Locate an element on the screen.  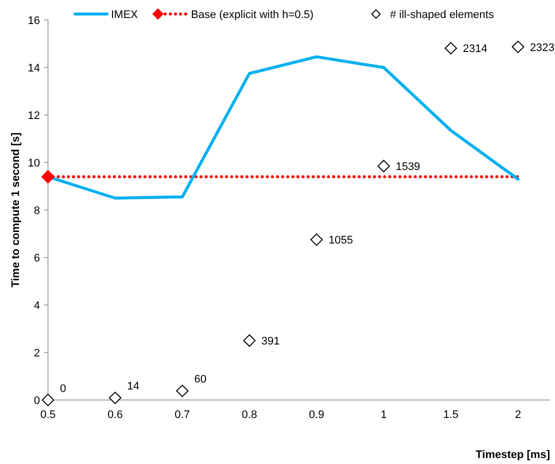
data-label: 60 is located at coordinates (200, 380).